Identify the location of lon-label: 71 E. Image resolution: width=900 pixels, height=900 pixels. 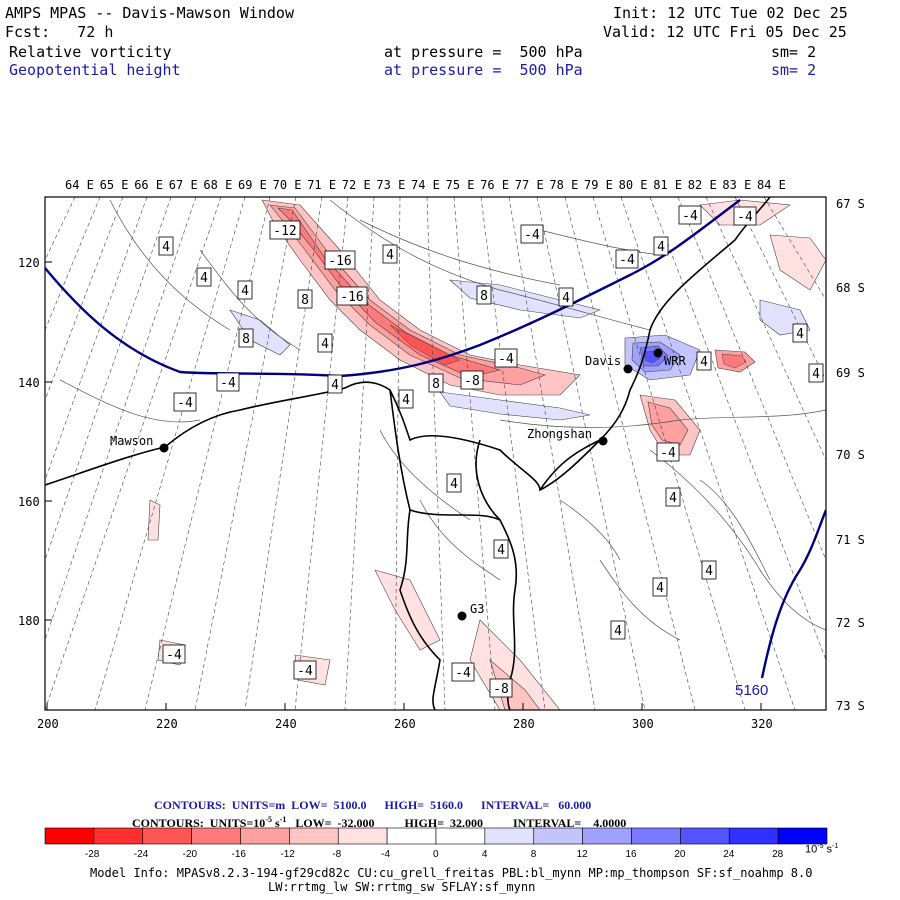
(322, 185).